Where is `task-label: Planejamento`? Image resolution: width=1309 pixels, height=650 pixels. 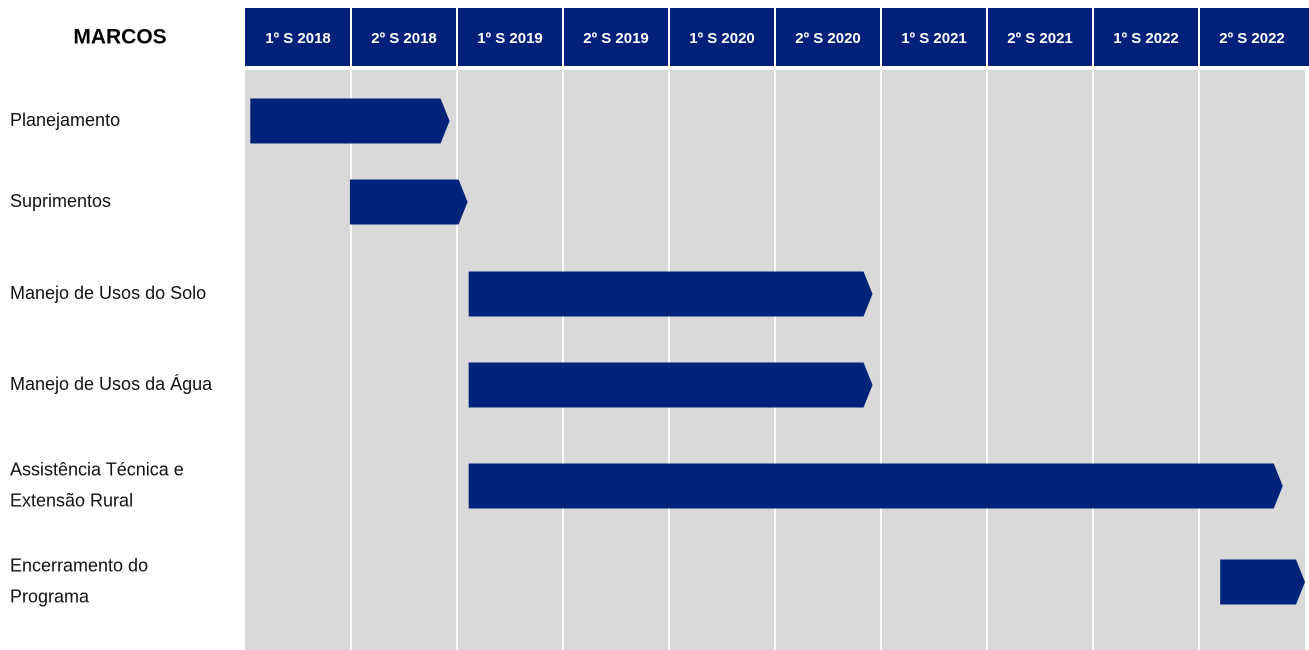 task-label: Planejamento is located at coordinates (65, 120).